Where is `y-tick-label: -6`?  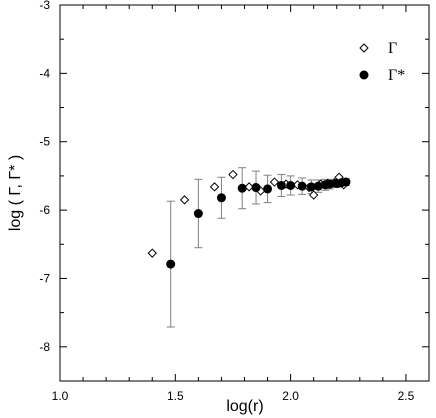 y-tick-label: -6 is located at coordinates (44, 210).